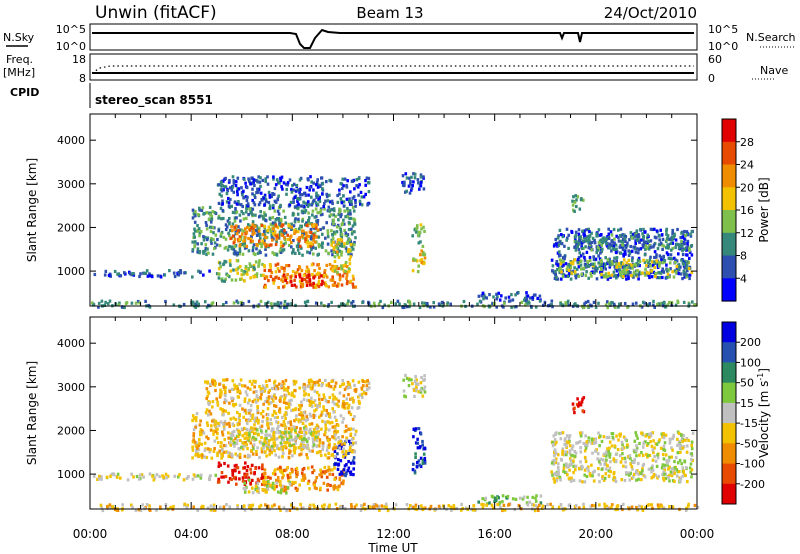 This screenshot has width=800, height=554. I want to click on nave-line, so click(392, 69).